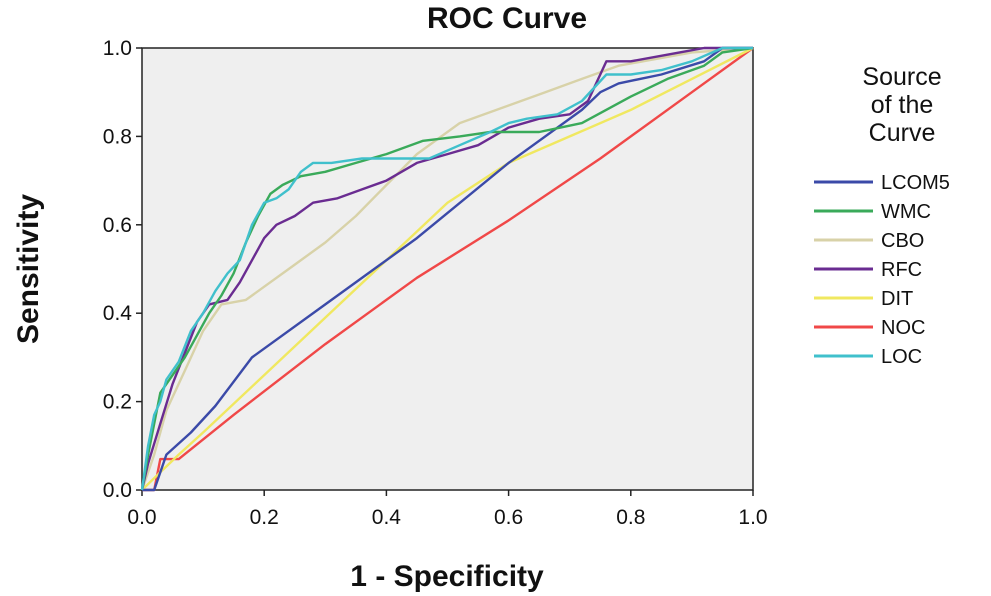 Image resolution: width=991 pixels, height=596 pixels. I want to click on legend-label-cbo: CBO, so click(902, 241).